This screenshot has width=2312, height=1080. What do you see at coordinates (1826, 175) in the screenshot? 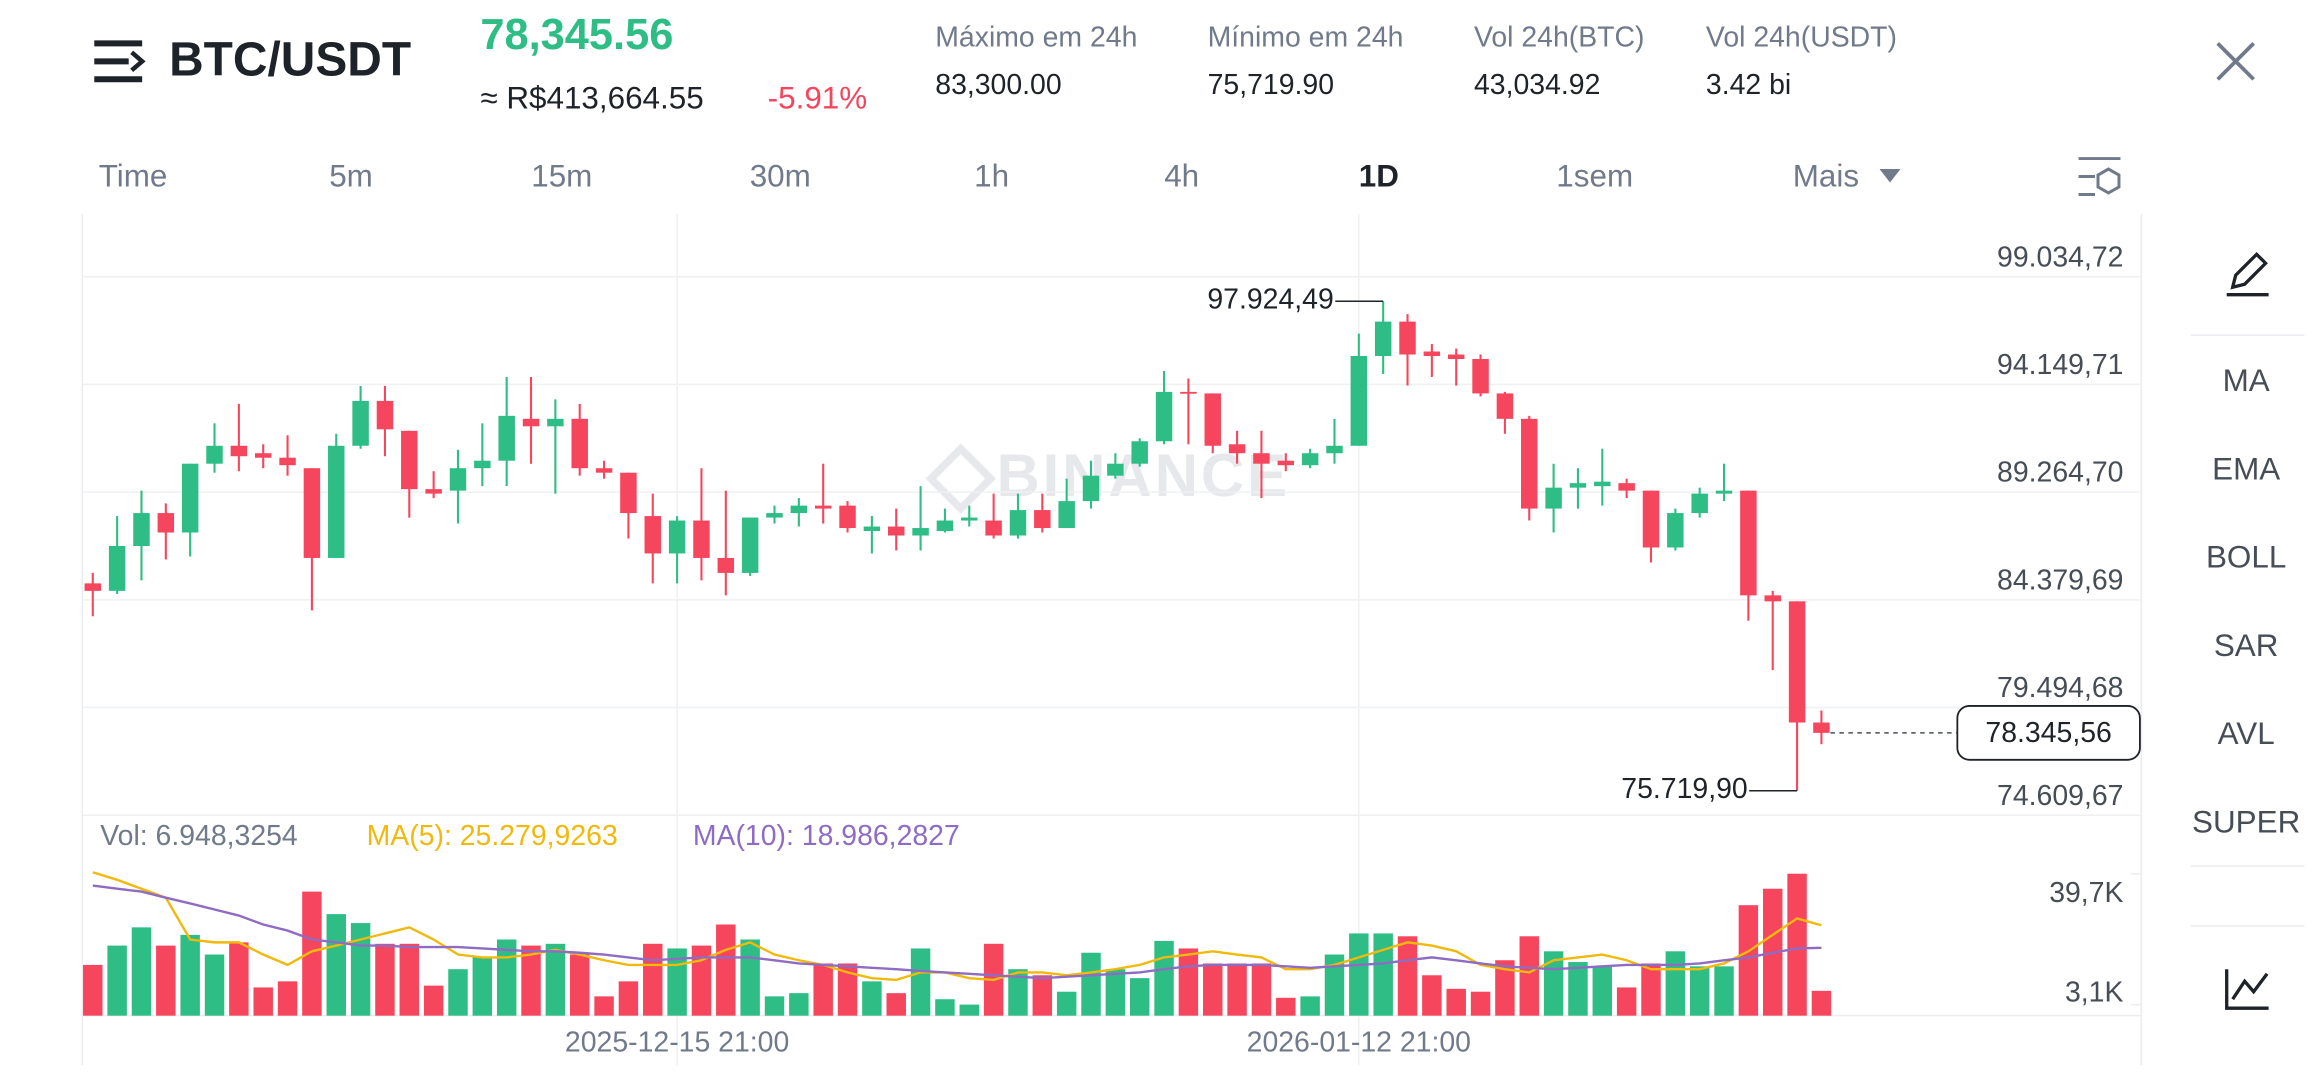
I see `interval-tab: Mais` at bounding box center [1826, 175].